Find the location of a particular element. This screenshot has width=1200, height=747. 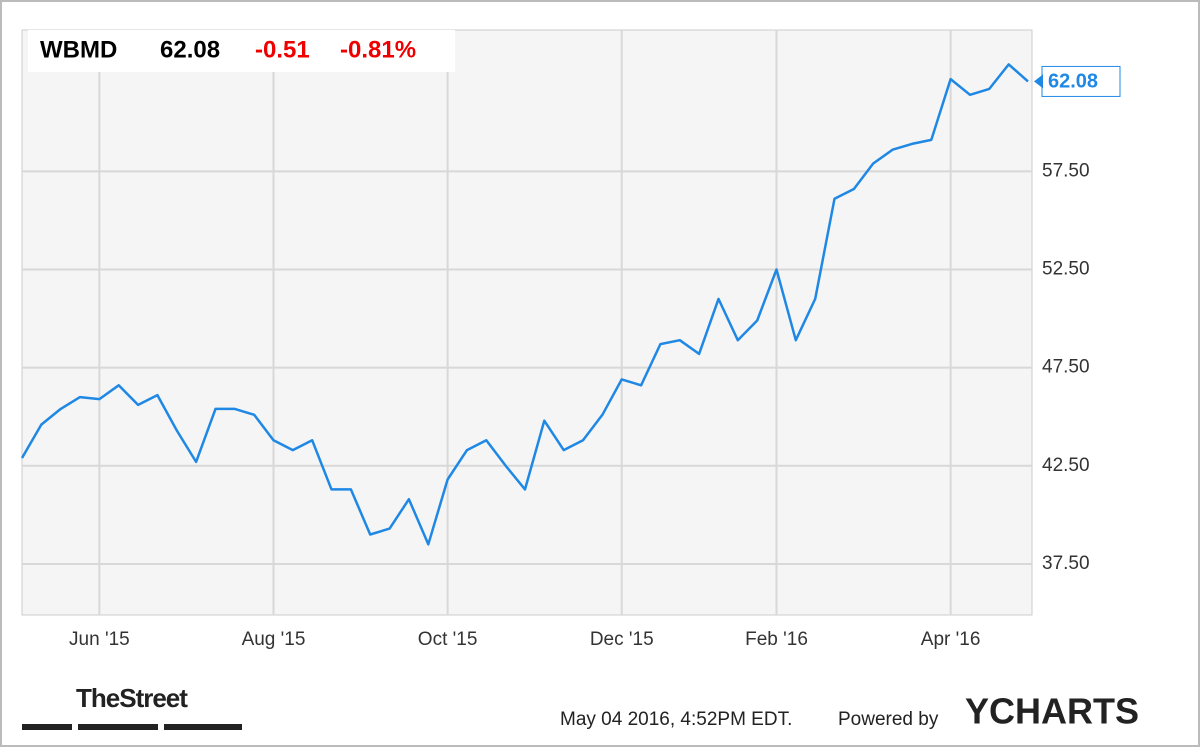

x-tick-label: Feb '16 is located at coordinates (776, 639).